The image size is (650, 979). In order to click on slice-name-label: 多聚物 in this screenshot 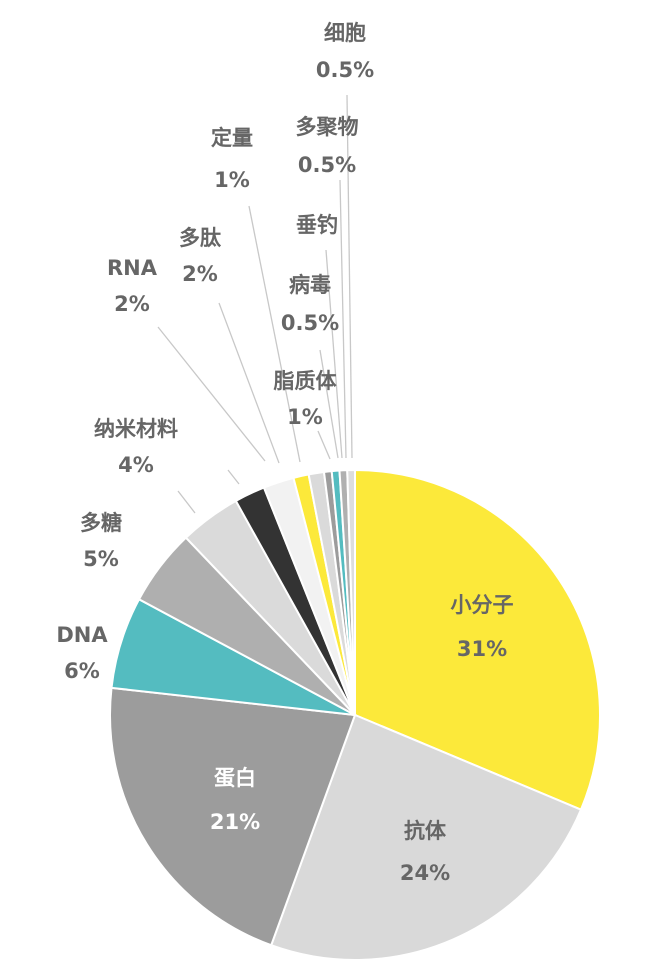, I will do `click(327, 127)`.